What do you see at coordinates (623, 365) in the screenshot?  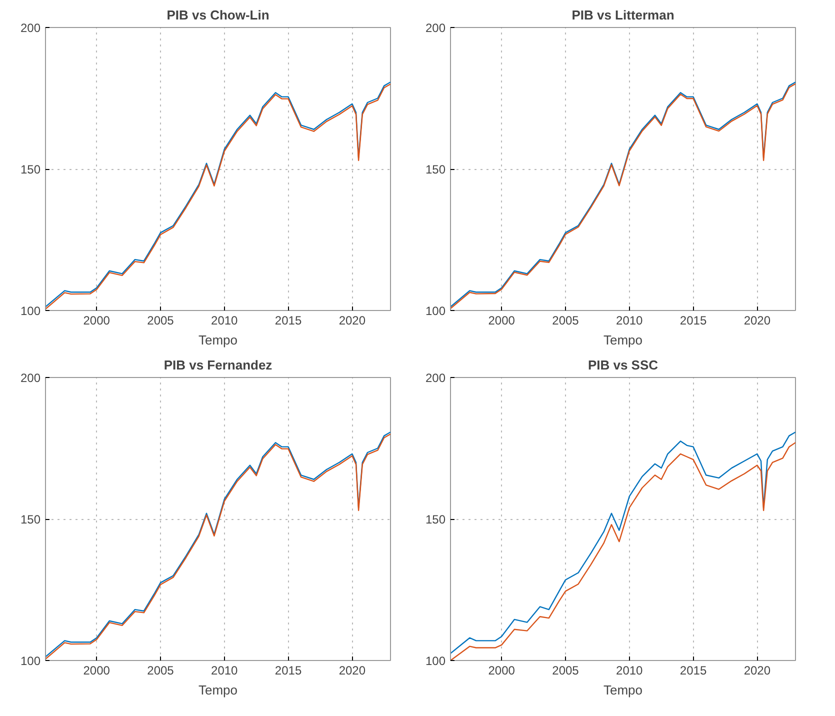 I see `chart-title: PIB vs SSC` at bounding box center [623, 365].